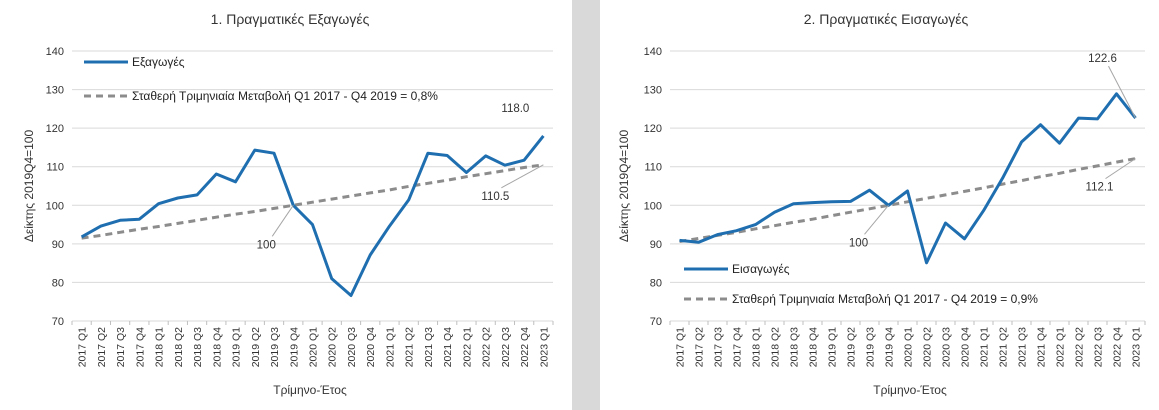  What do you see at coordinates (495, 197) in the screenshot?
I see `annotation-label: 110.5` at bounding box center [495, 197].